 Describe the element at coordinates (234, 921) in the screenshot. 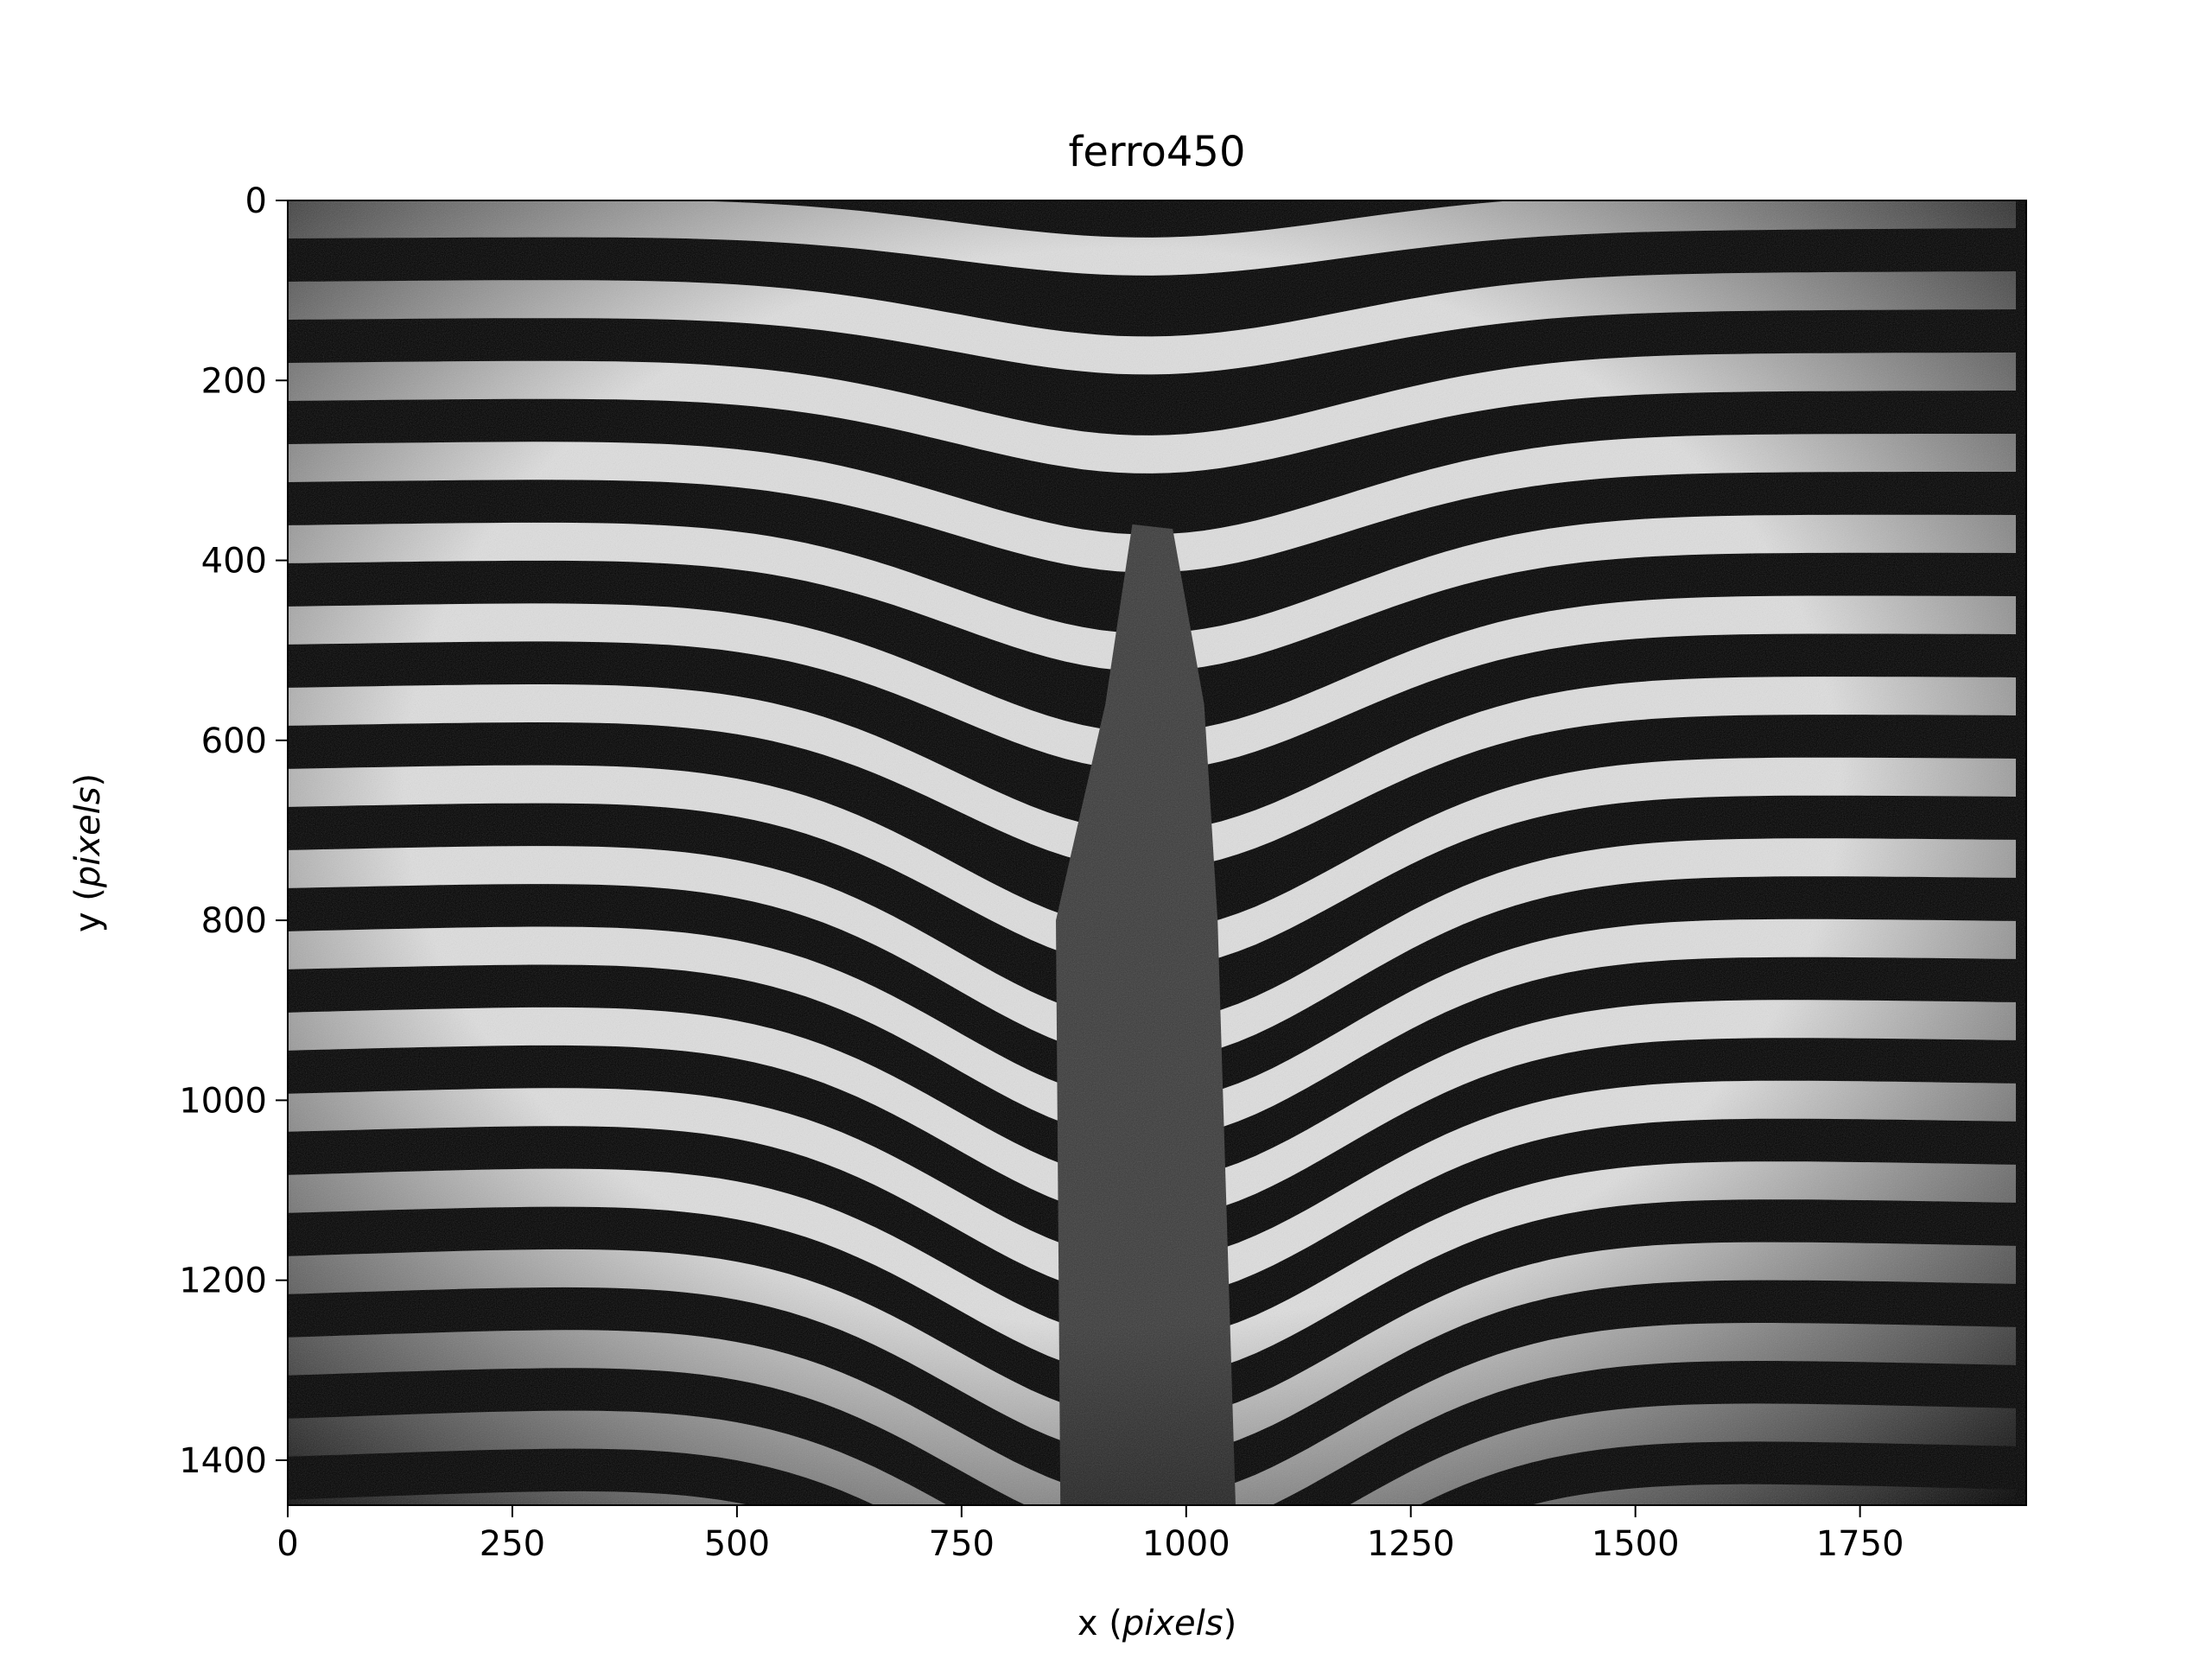

I see `y-tick-label: 800` at that location.